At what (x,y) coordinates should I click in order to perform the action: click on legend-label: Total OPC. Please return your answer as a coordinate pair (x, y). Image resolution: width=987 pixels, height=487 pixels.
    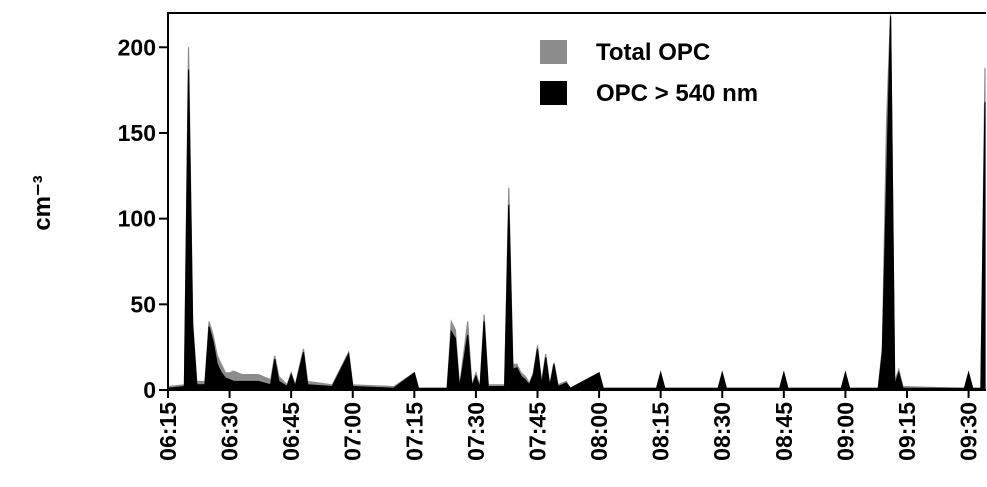
    Looking at the image, I should click on (653, 52).